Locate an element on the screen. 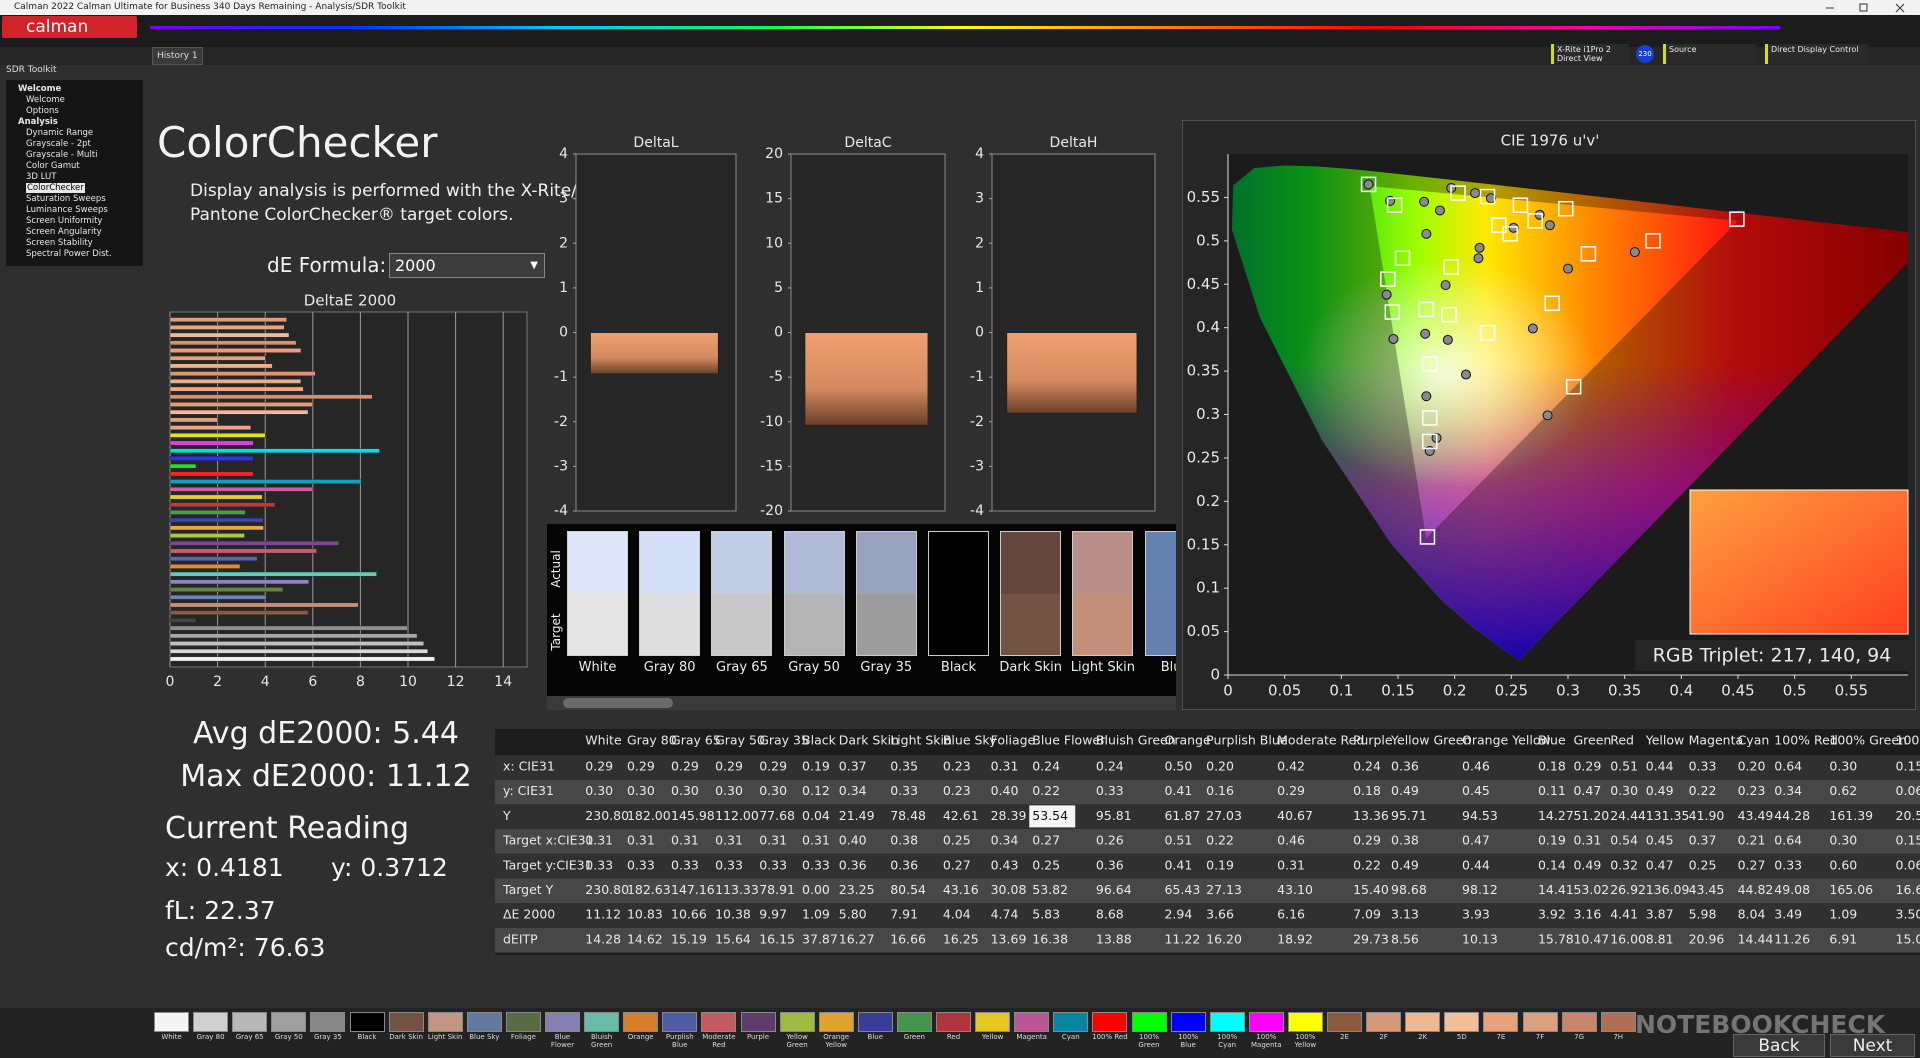 This screenshot has width=1920, height=1058. tree-item: Color Gamut is located at coordinates (53, 166).